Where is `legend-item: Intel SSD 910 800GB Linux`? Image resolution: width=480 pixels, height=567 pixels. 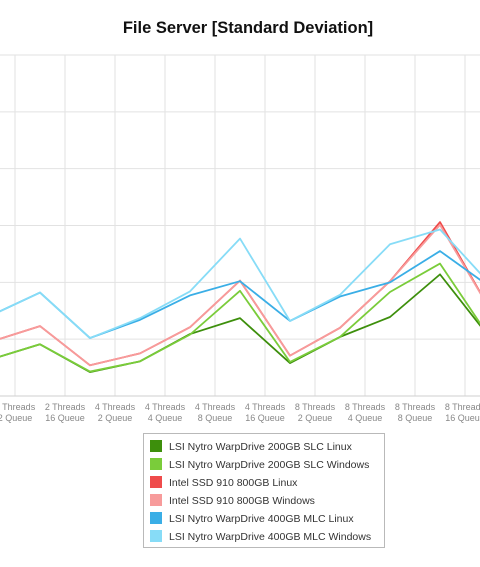
legend-item: Intel SSD 910 800GB Linux is located at coordinates (267, 483).